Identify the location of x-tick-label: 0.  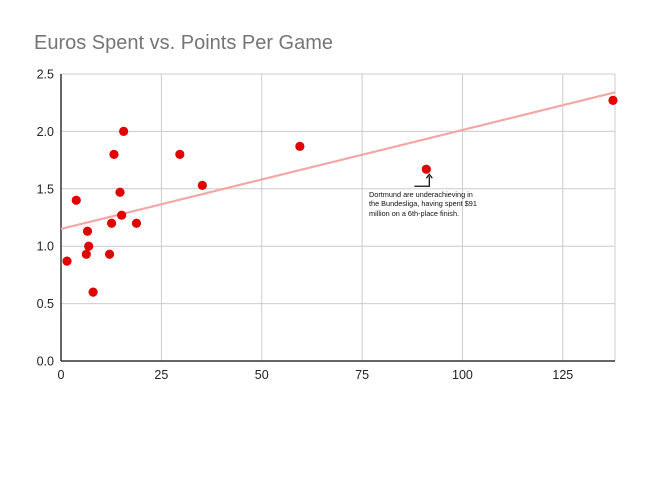
(61, 375).